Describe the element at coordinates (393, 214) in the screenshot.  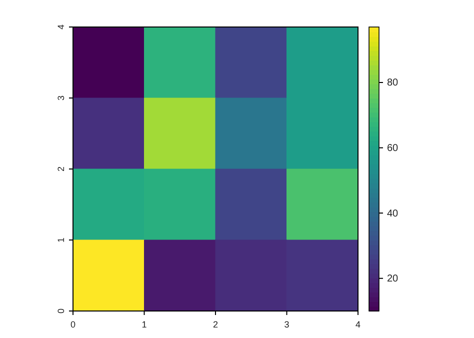
I see `color-bar-label: 40` at that location.